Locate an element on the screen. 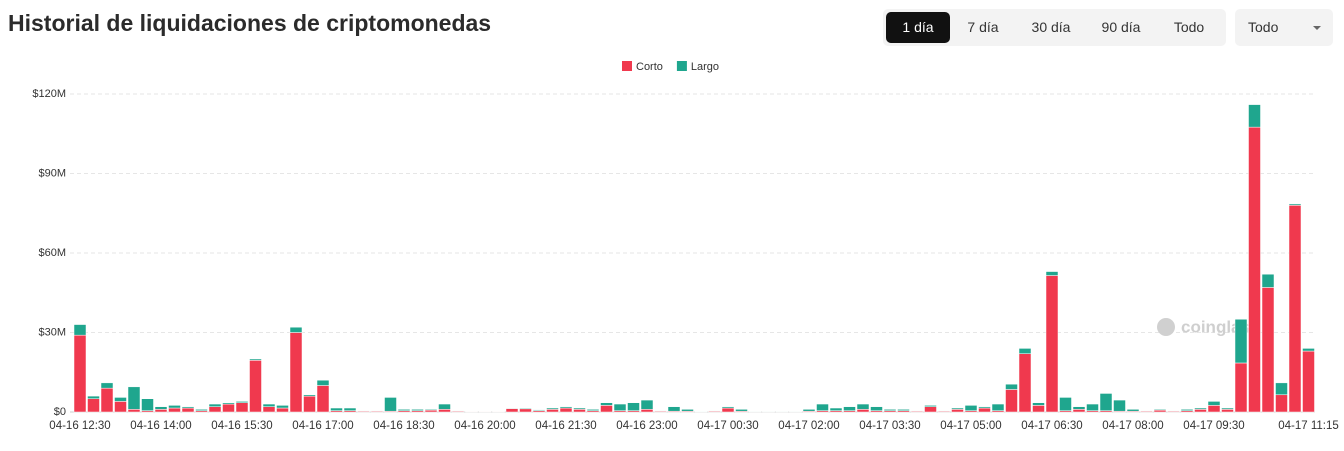 The width and height of the screenshot is (1344, 451). range-button: Todo is located at coordinates (1189, 27).